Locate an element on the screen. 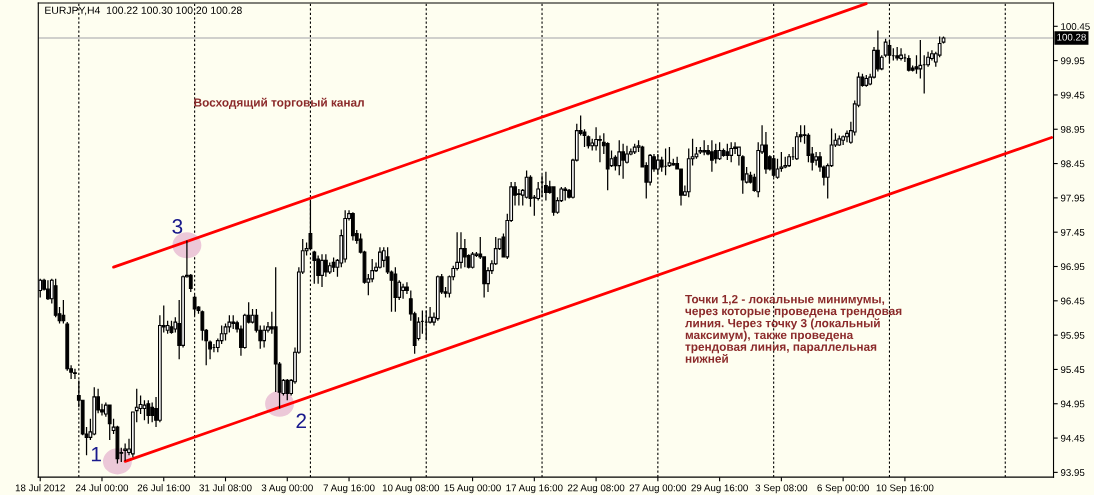  y-tick-label: 95.45 is located at coordinates (1072, 370).